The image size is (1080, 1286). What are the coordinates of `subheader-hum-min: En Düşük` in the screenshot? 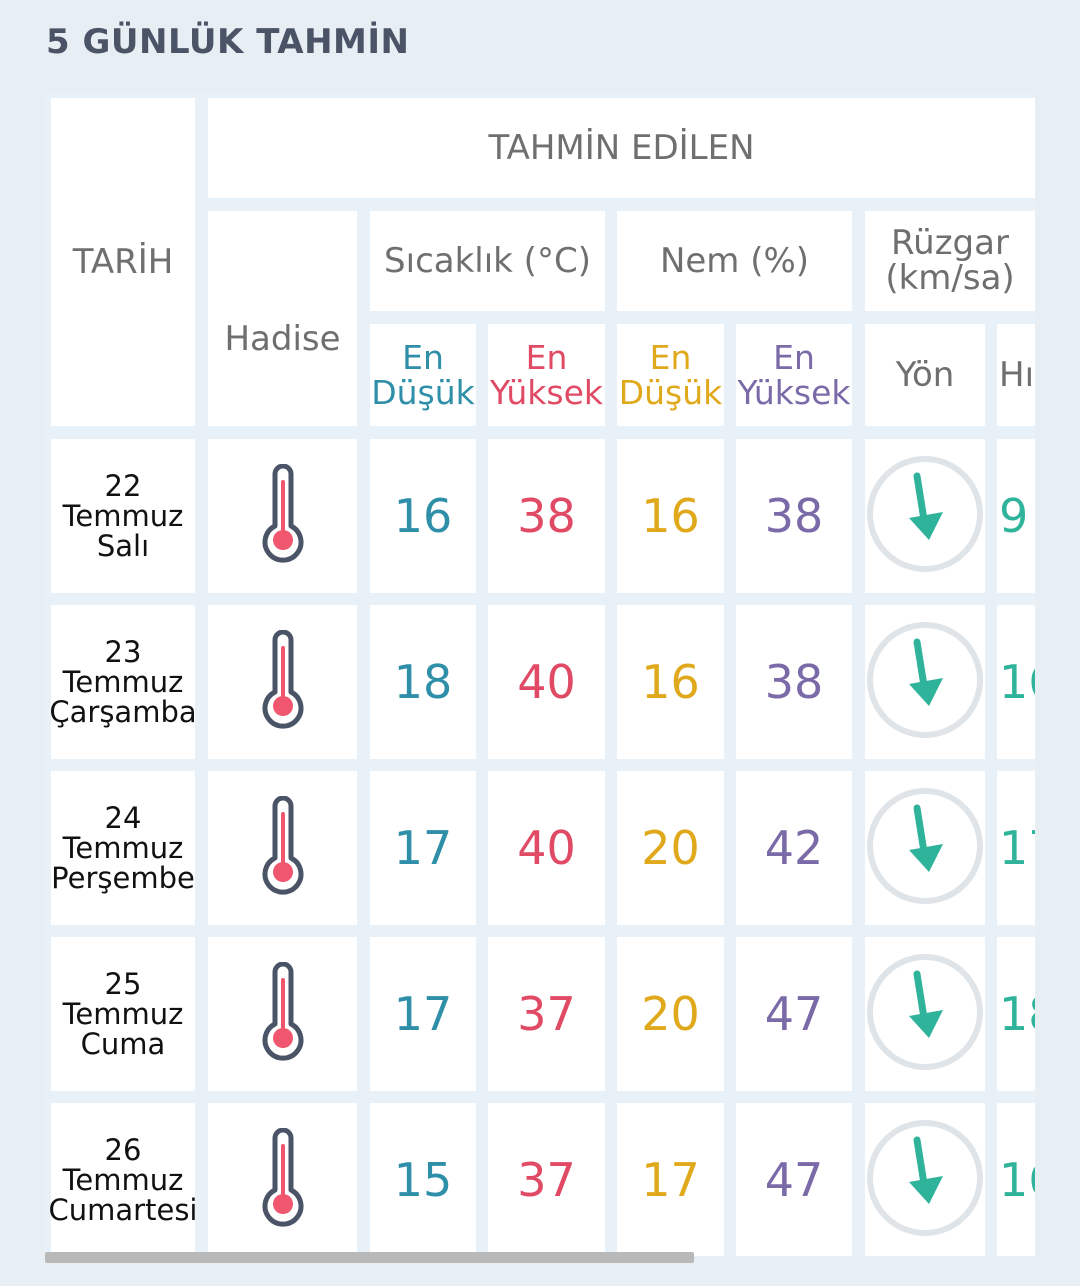 It's located at (670, 375).